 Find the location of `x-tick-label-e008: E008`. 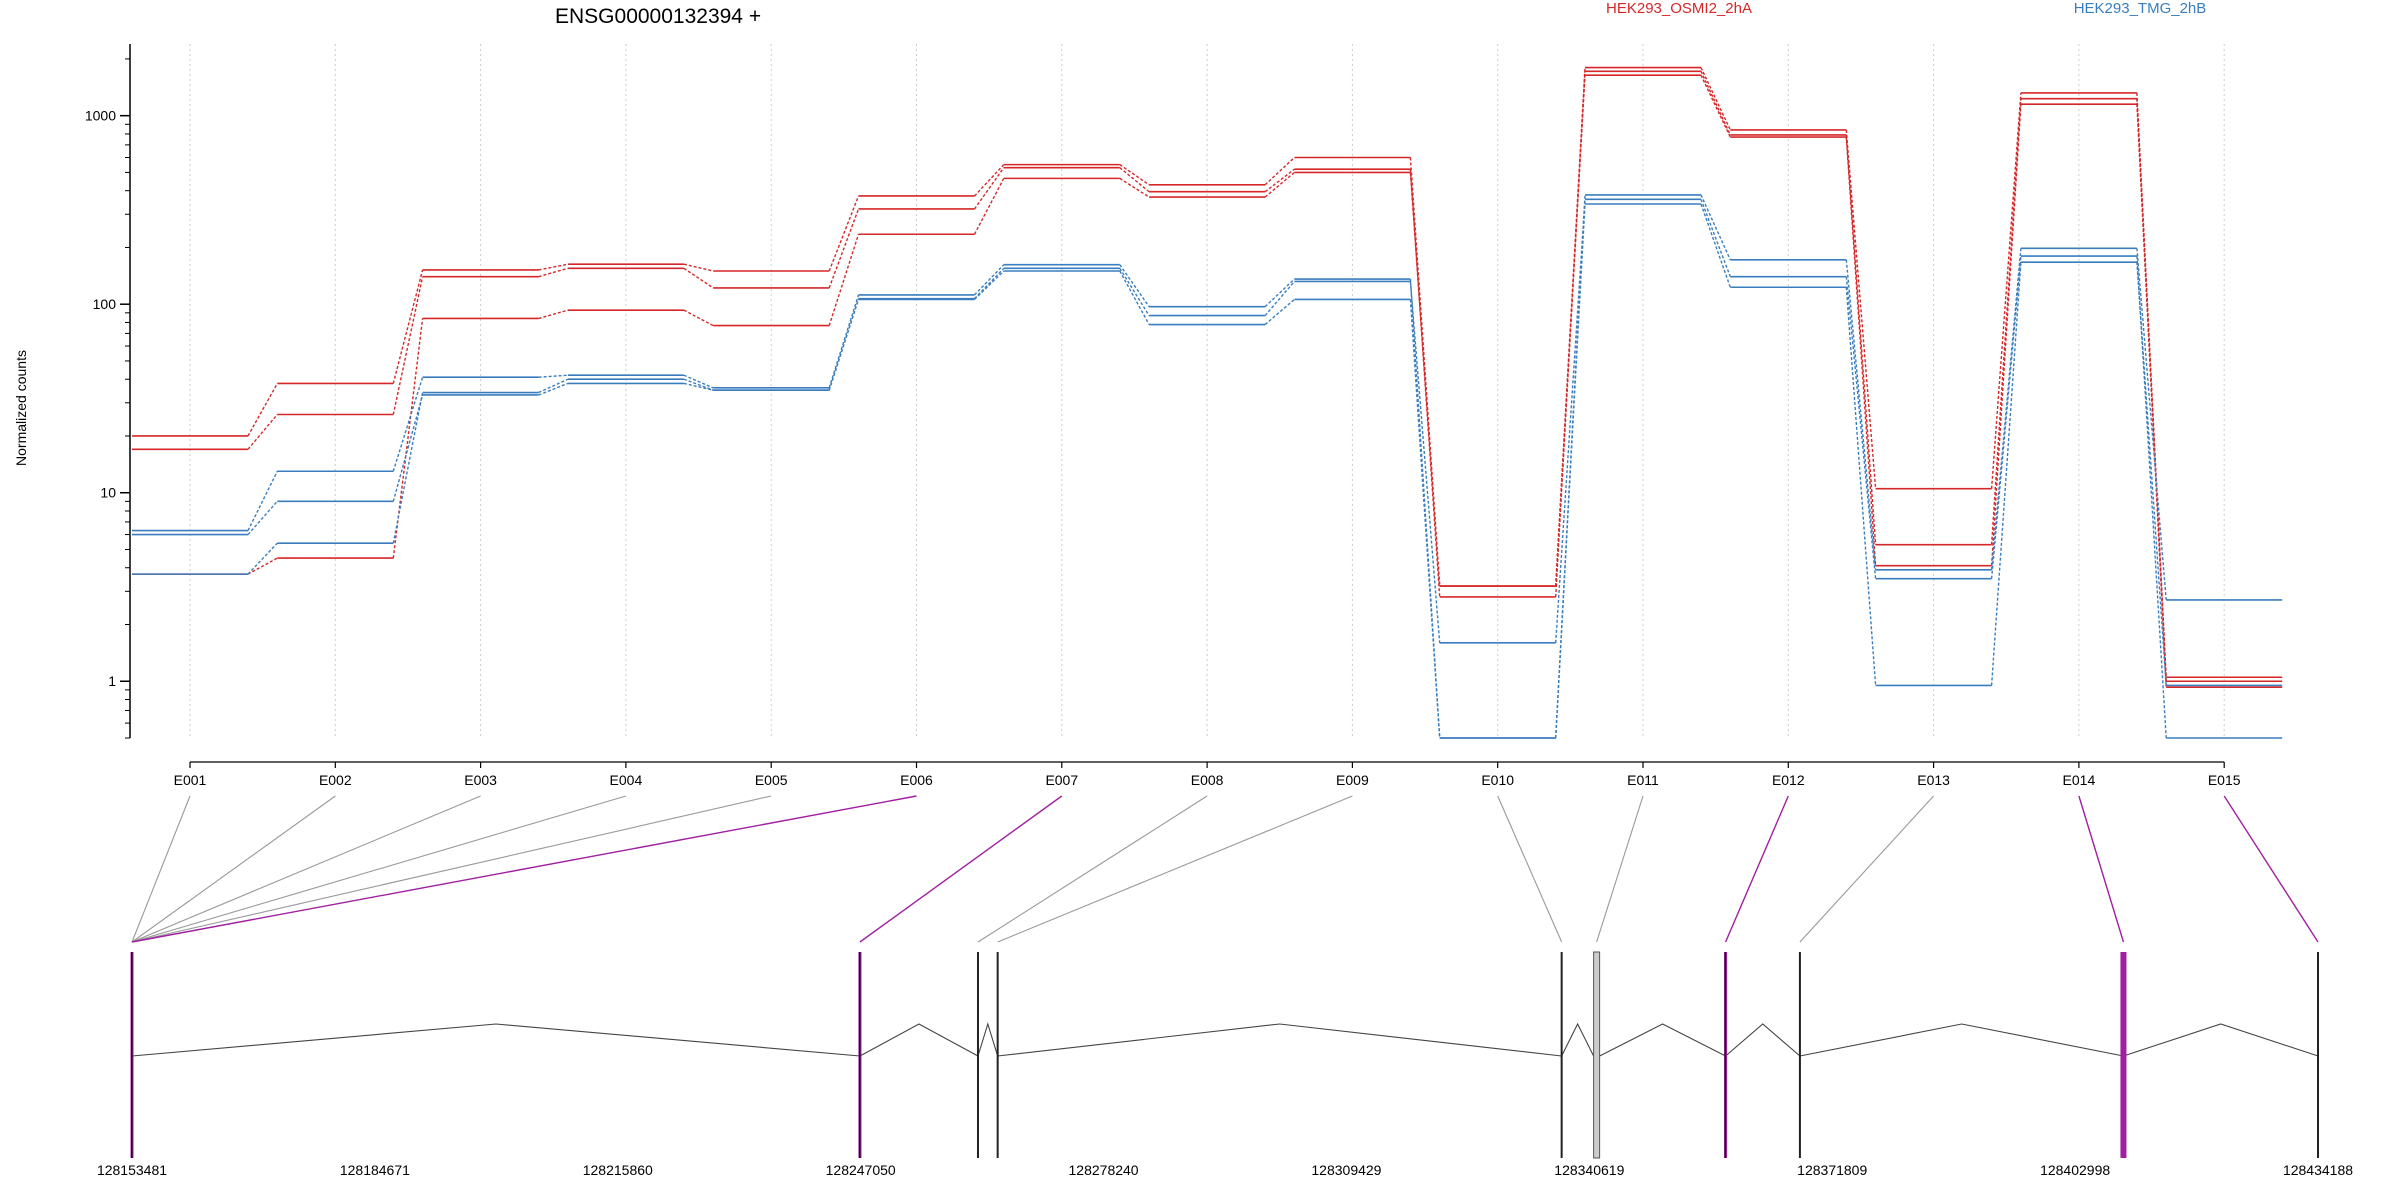

x-tick-label-e008: E008 is located at coordinates (1207, 780).